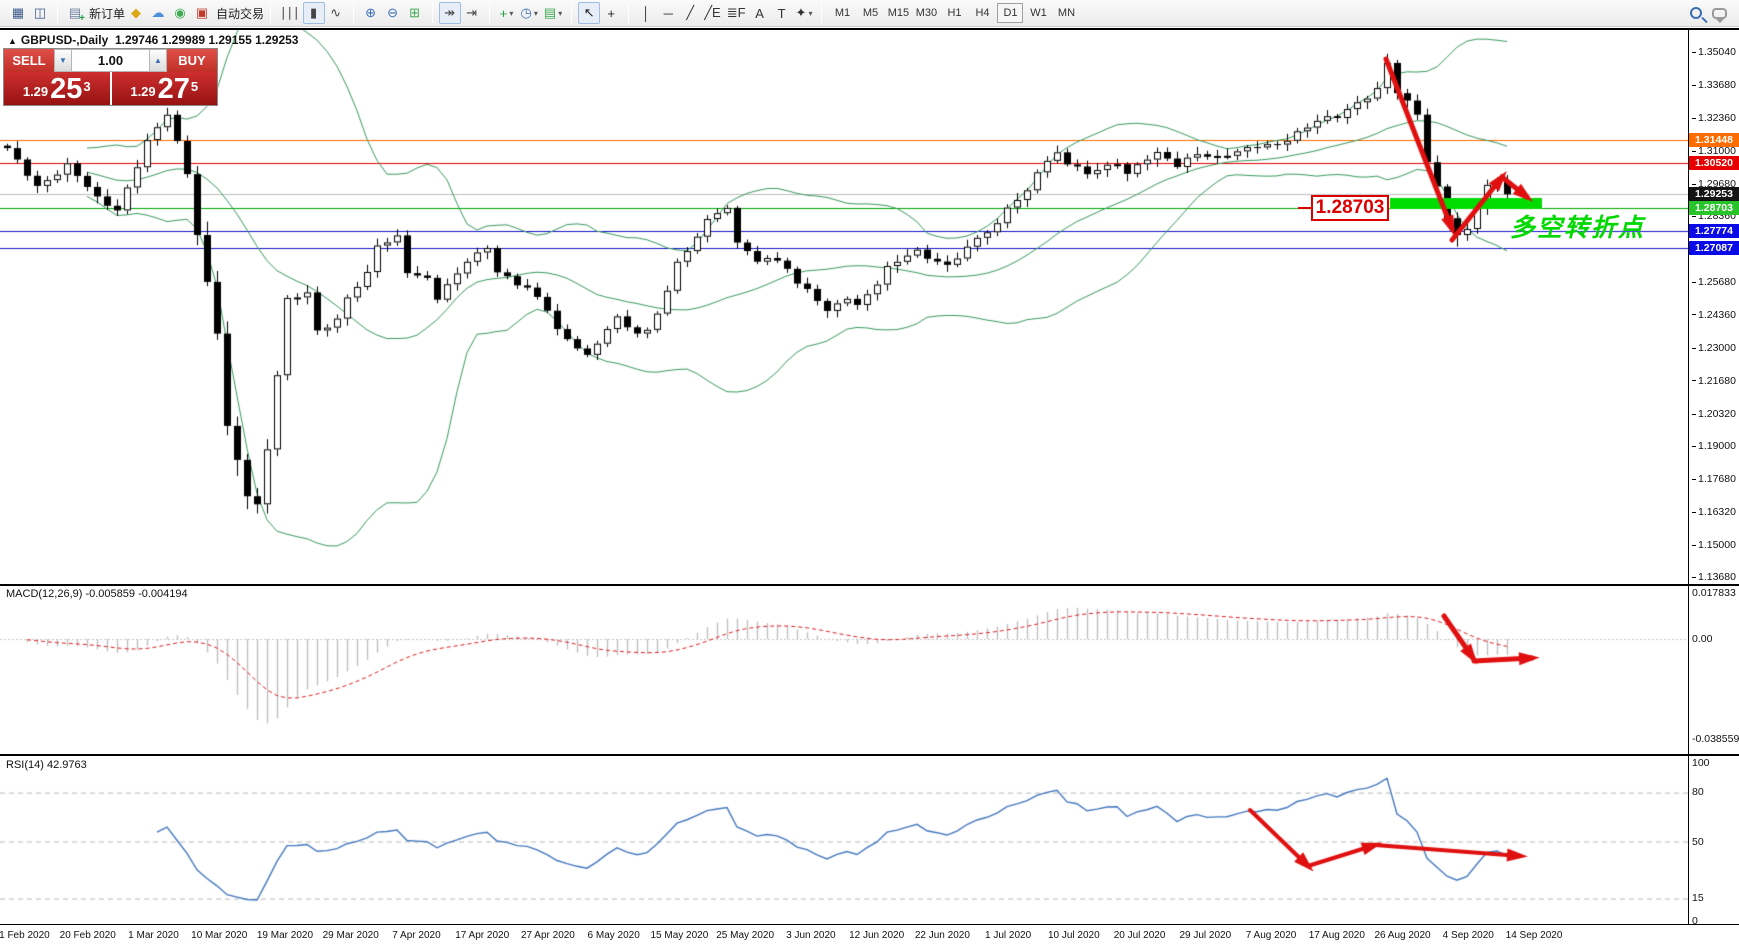 This screenshot has height=946, width=1739. I want to click on periods-button: ◷ ▾, so click(529, 13).